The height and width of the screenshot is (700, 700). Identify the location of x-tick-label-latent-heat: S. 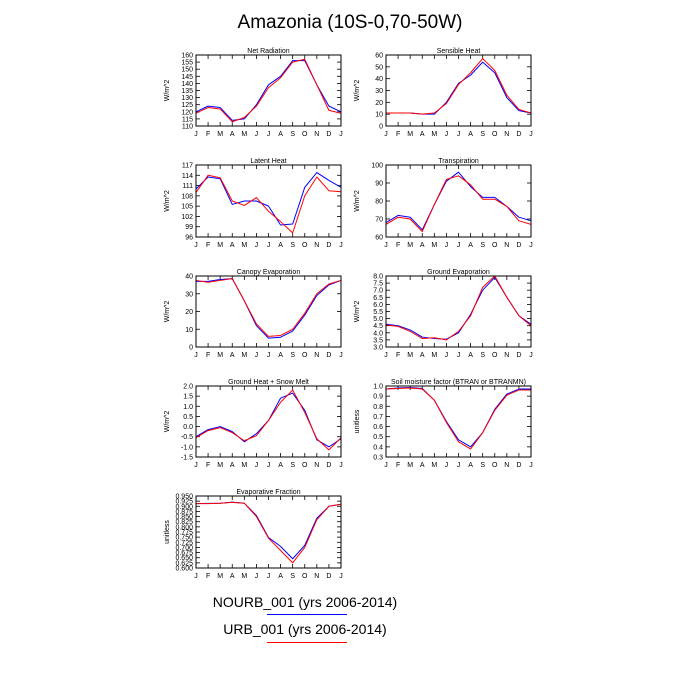
(292, 245).